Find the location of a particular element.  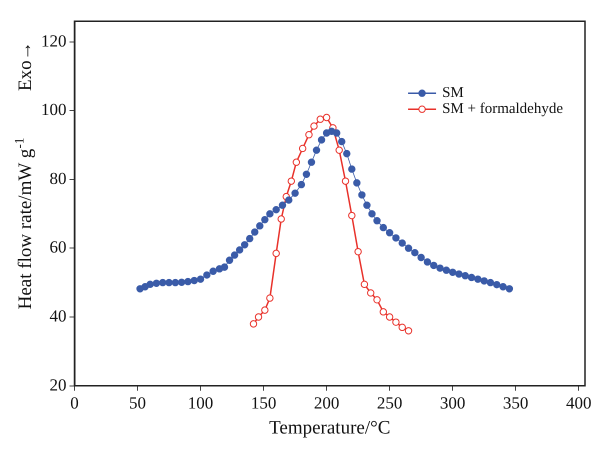

y-axis-title: Heat flow rate/mW g-1 is located at coordinates (23, 224).